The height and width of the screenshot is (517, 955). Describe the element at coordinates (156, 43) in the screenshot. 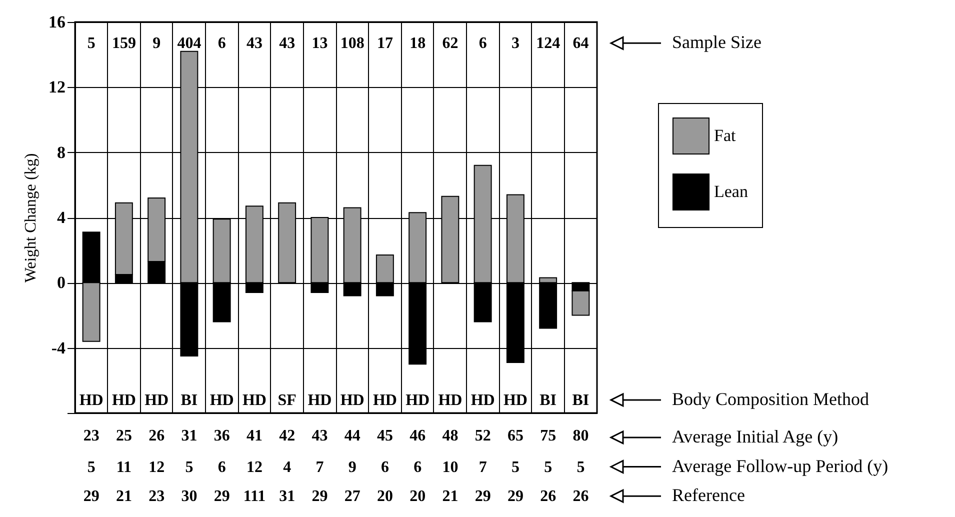

I see `annotation: 9` at that location.